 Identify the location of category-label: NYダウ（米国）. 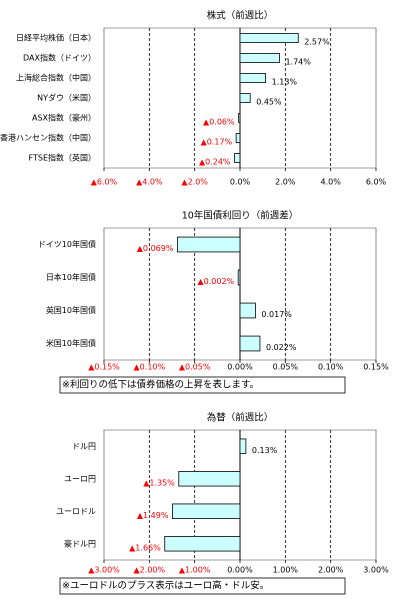
(66, 98).